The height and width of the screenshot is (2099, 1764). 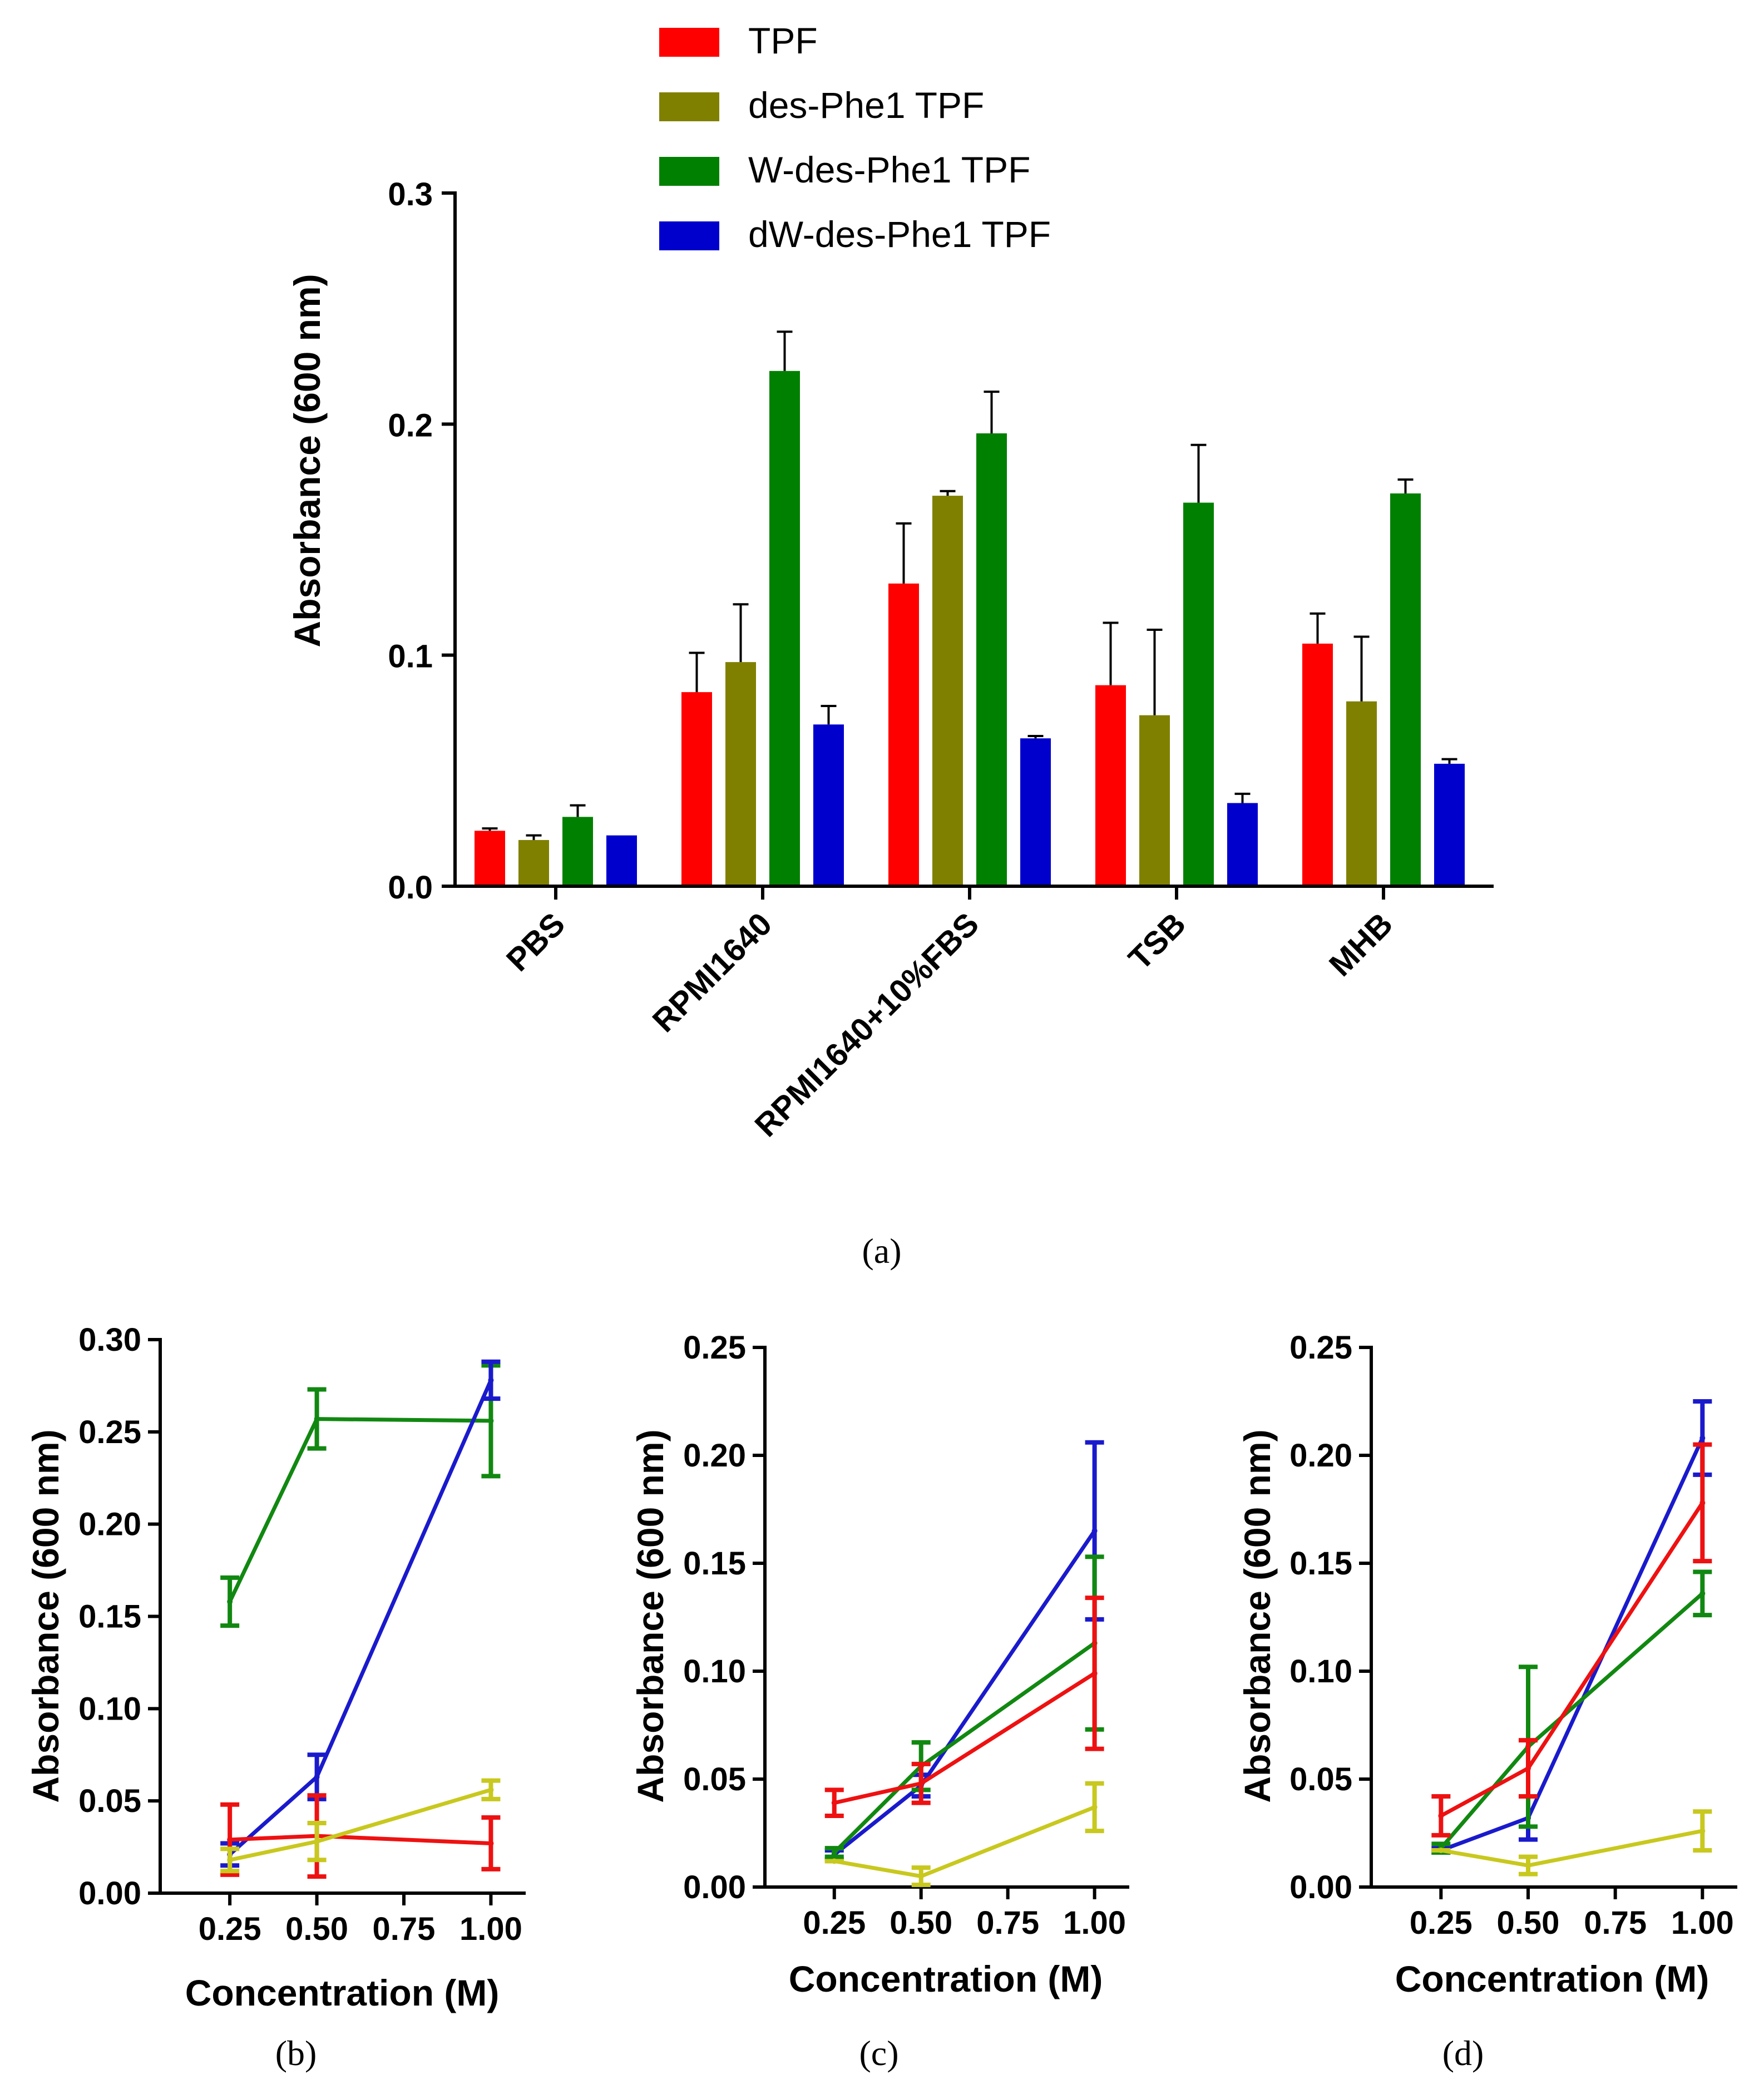 What do you see at coordinates (991, 660) in the screenshot?
I see `bar-w-des-phe1-tpf-rpmi1640-10-fbs` at bounding box center [991, 660].